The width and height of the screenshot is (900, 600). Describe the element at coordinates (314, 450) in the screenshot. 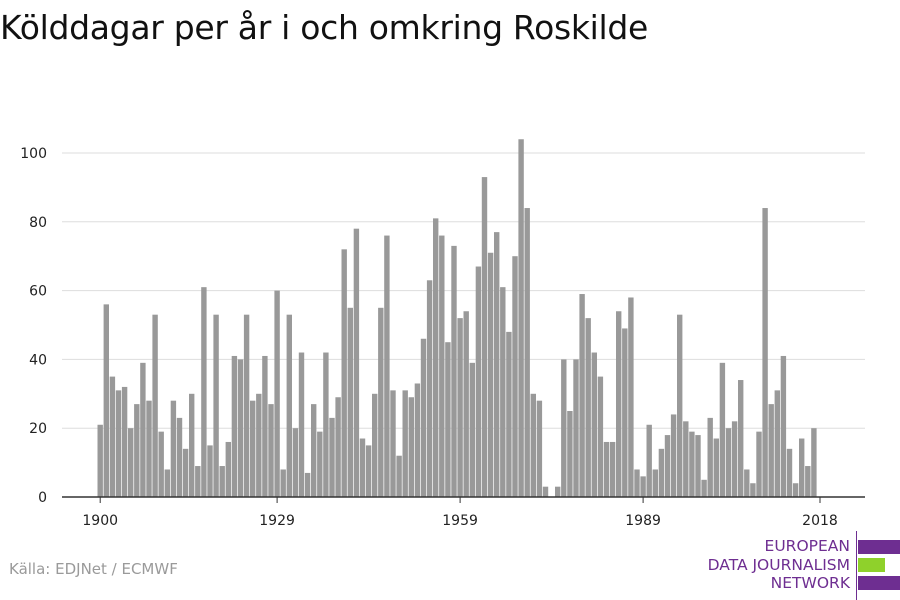

I see `bar-1935` at that location.